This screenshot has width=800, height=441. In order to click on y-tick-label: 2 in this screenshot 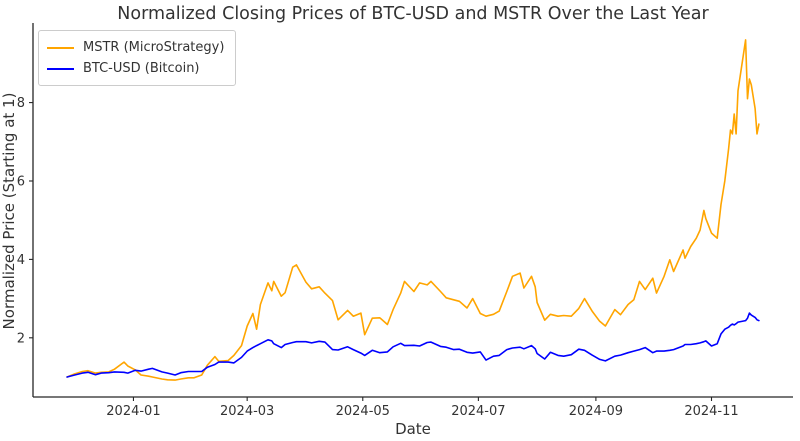, I will do `click(21, 338)`.